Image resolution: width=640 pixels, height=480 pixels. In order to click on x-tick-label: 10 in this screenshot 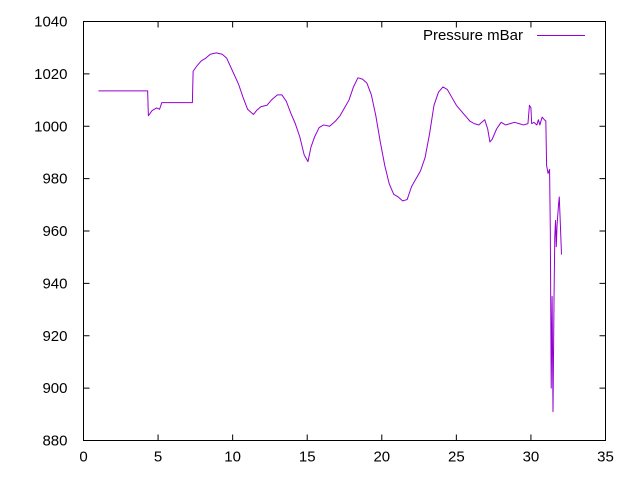, I will do `click(232, 457)`.